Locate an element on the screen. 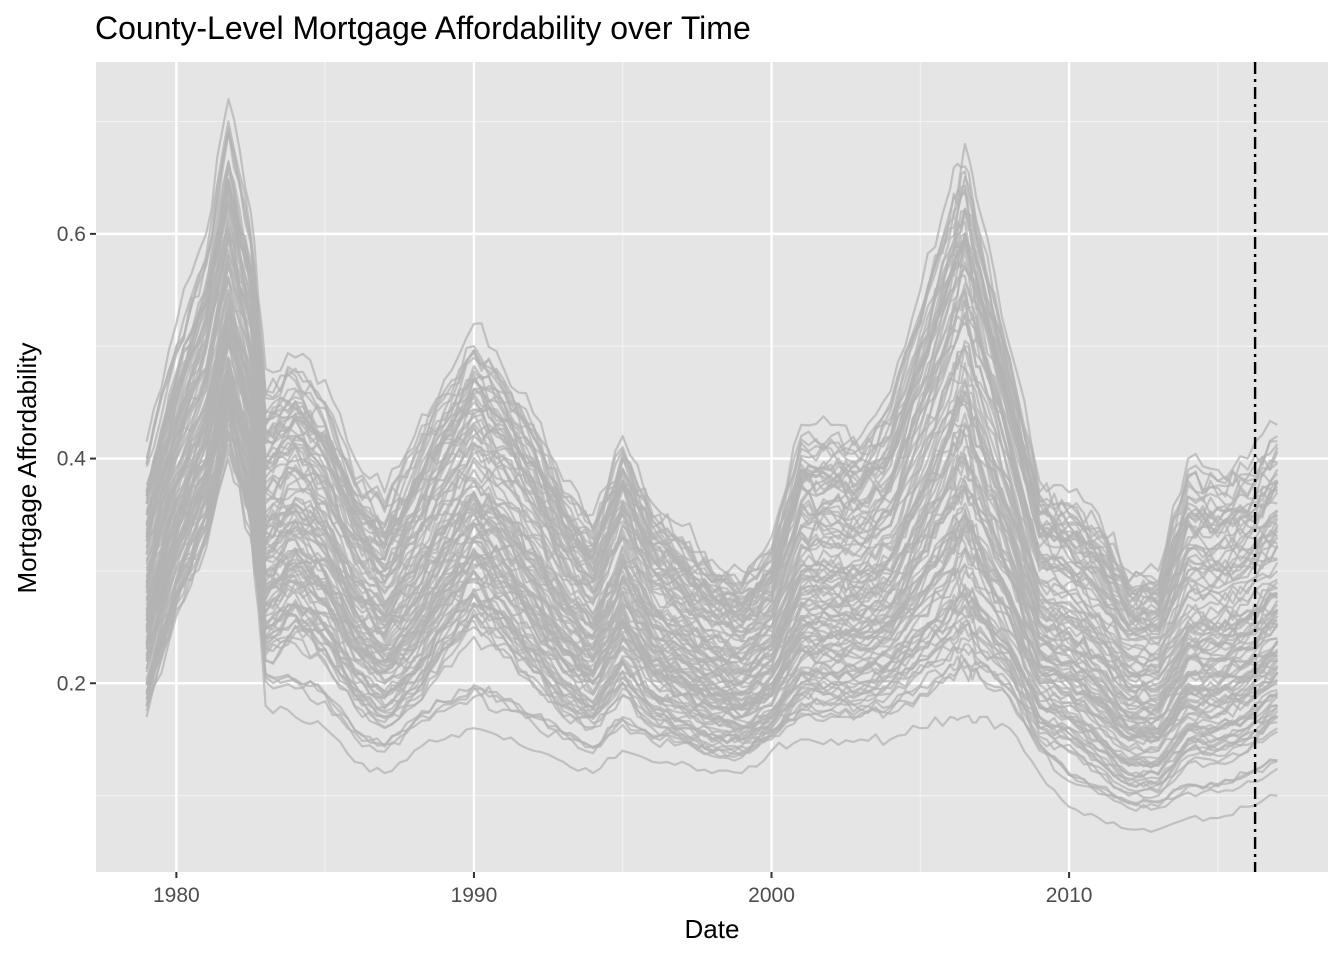  x-axis-ticks: 1980 1990 2000 2010 is located at coordinates (622, 889).